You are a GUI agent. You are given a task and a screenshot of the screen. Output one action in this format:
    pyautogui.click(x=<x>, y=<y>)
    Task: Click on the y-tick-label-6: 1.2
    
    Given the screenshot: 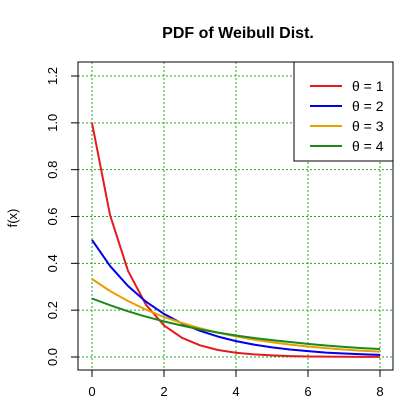 What is the action you would take?
    pyautogui.click(x=52, y=76)
    